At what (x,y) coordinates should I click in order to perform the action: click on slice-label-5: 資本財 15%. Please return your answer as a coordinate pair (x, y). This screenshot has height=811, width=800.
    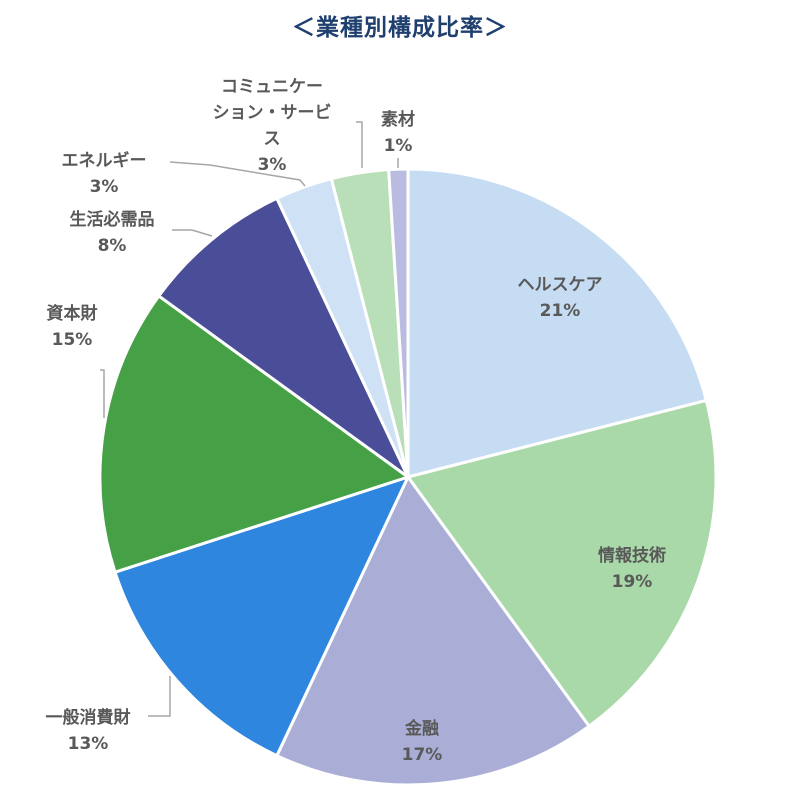
    Looking at the image, I should click on (72, 326).